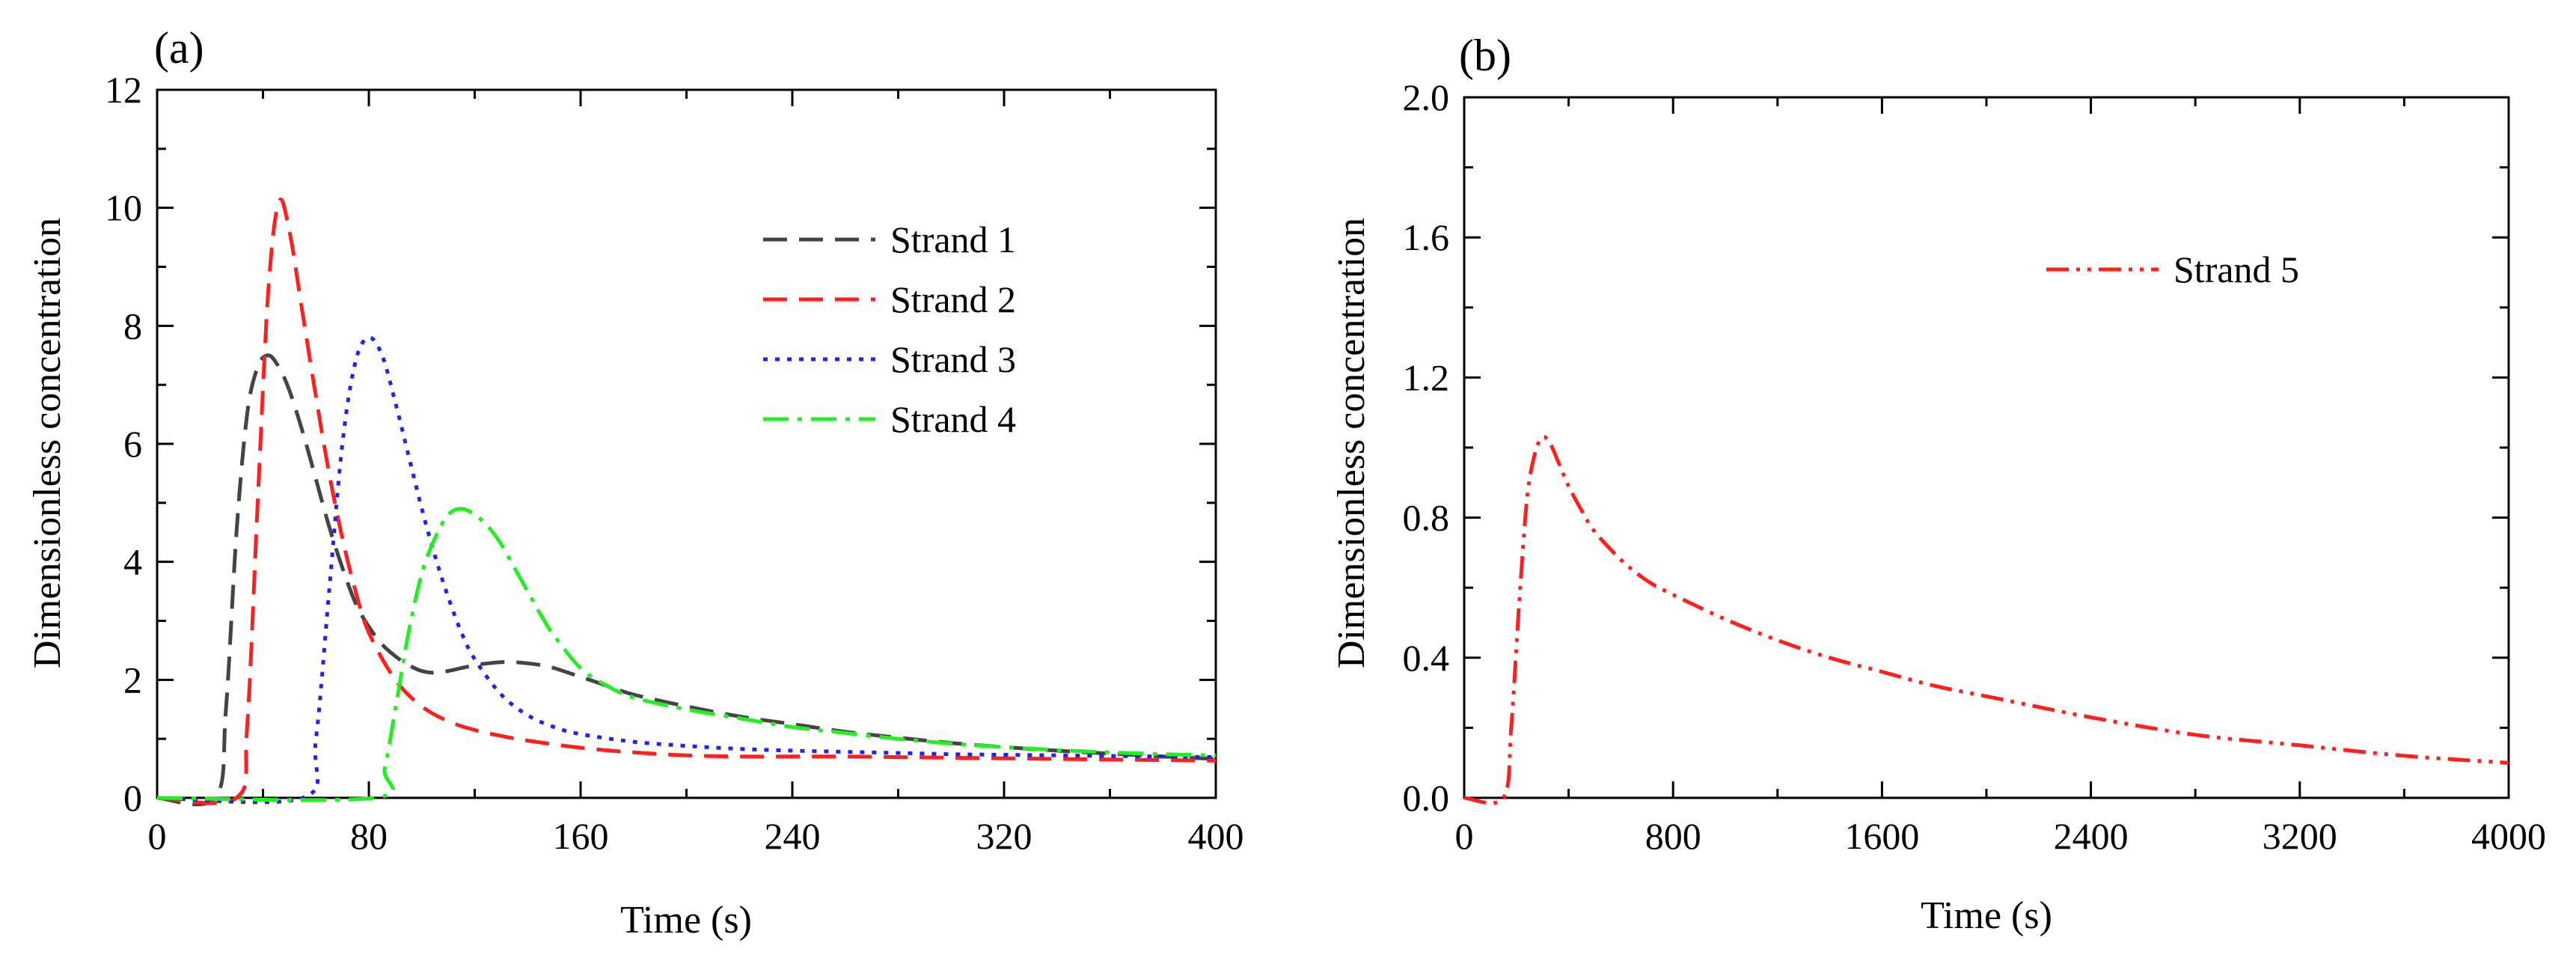  Describe the element at coordinates (157, 836) in the screenshot. I see `panel-a-x-tick-label: 0` at that location.